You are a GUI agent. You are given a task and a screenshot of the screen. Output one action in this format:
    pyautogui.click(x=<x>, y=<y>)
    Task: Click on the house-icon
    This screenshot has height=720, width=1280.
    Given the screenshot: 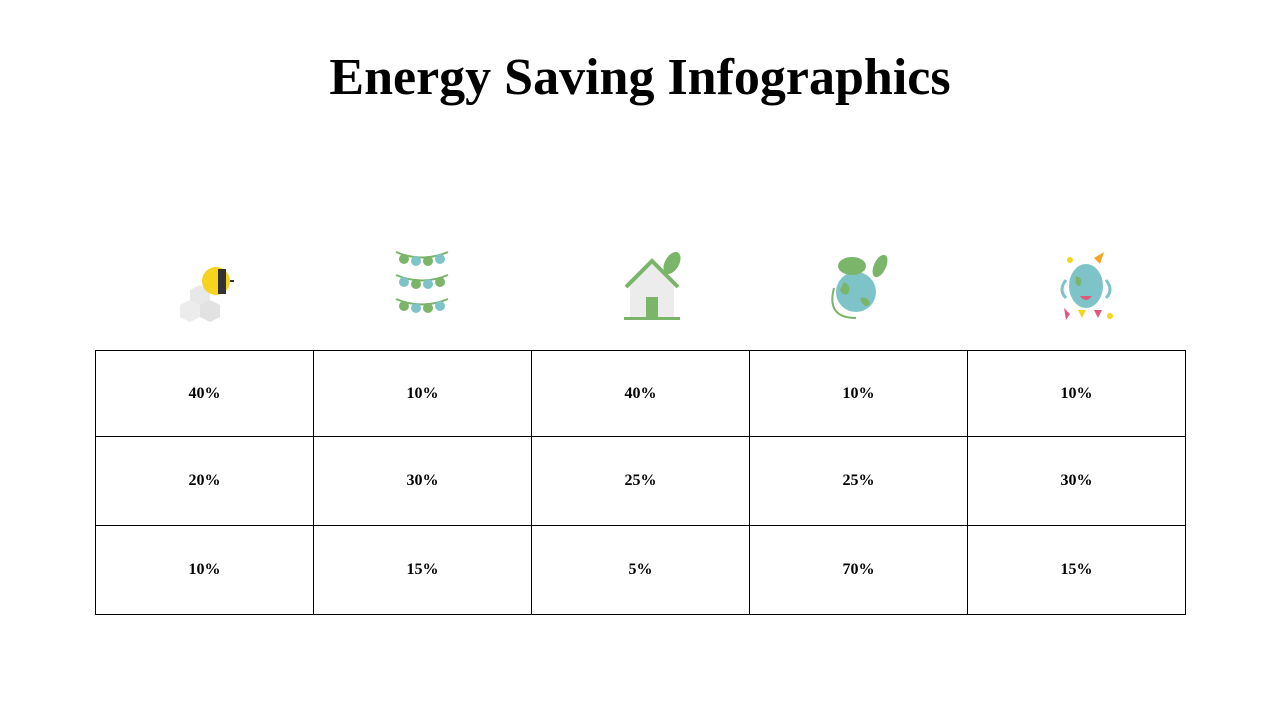 What is the action you would take?
    pyautogui.click(x=652, y=286)
    